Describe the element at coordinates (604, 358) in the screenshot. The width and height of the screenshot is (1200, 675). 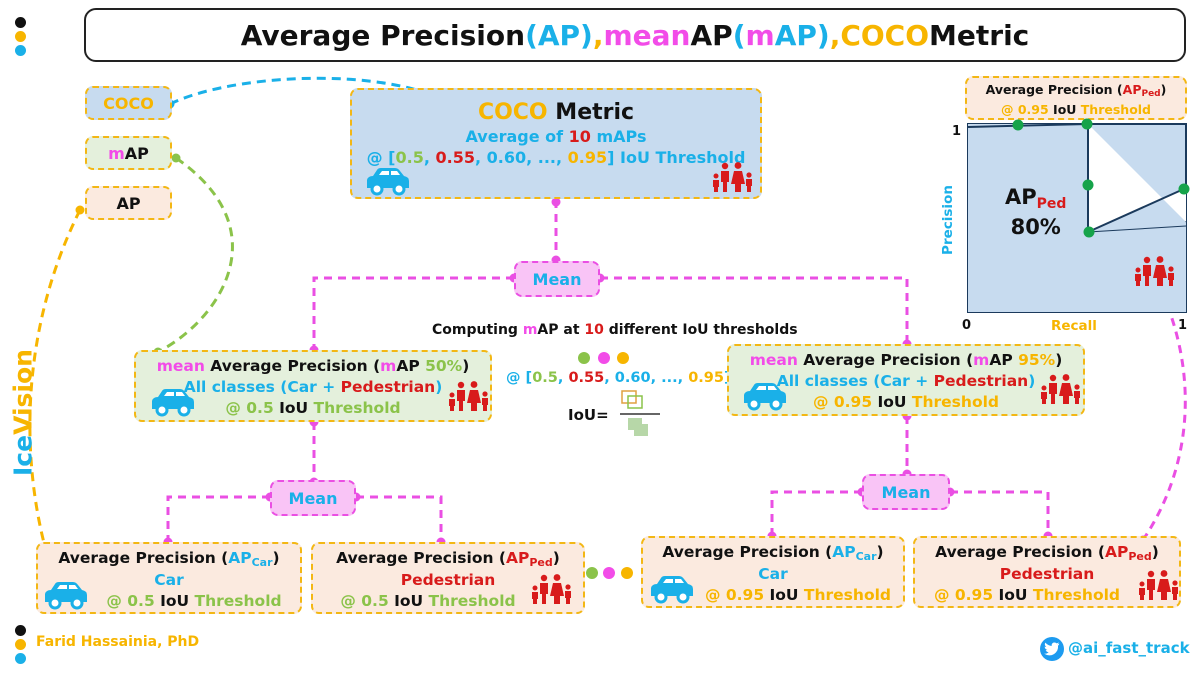
I see `dot-pink` at that location.